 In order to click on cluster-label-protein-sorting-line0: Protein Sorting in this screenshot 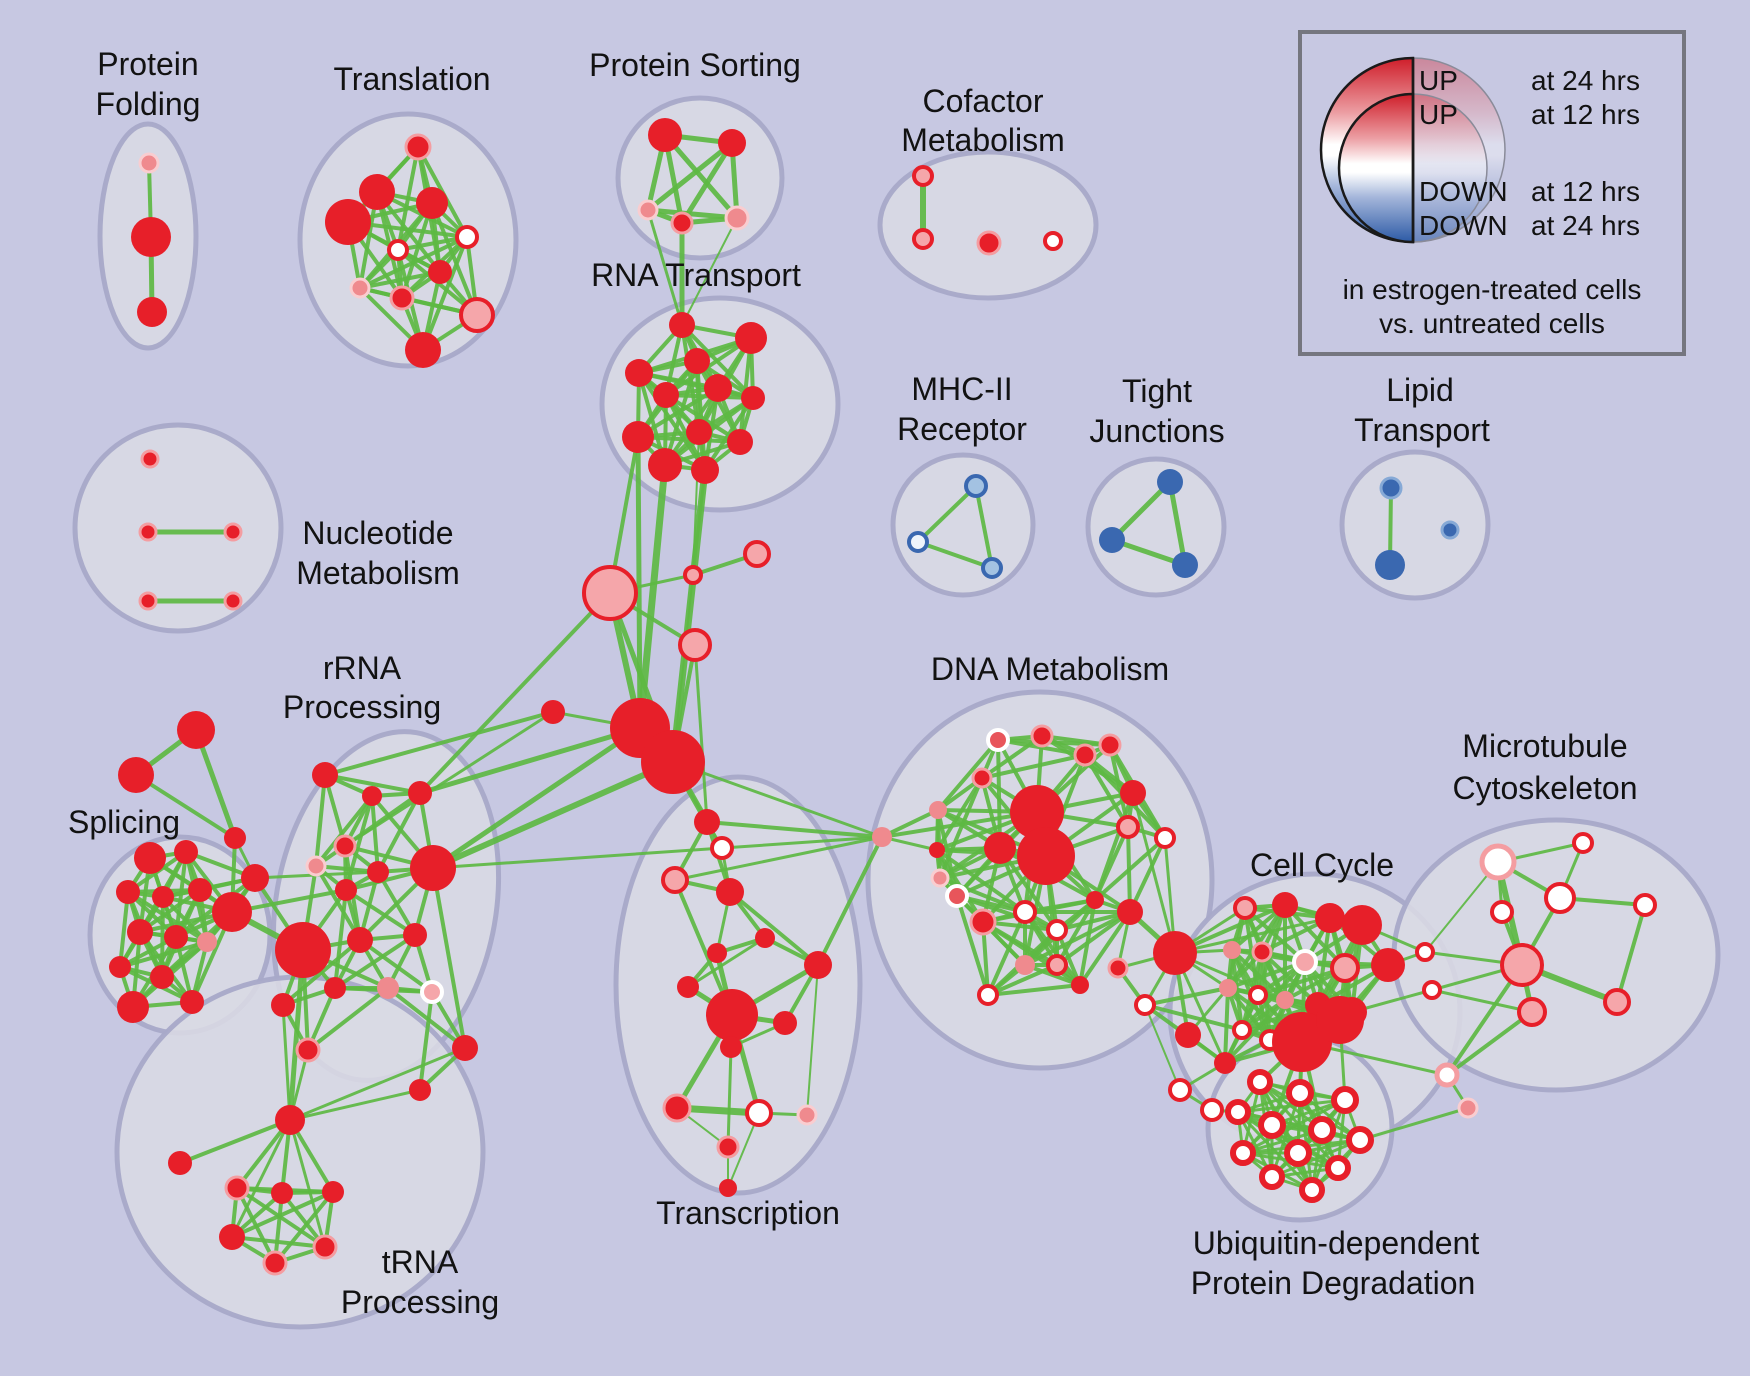, I will do `click(695, 65)`.